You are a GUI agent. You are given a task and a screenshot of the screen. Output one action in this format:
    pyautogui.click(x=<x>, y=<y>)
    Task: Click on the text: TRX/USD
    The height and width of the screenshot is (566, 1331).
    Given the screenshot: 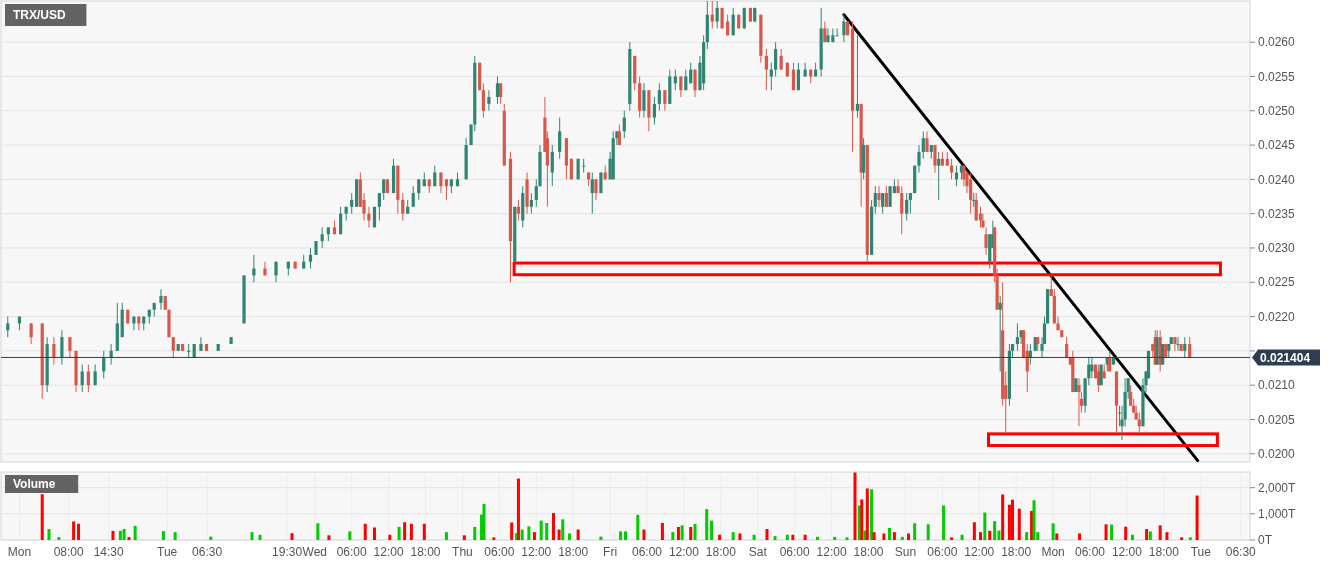 What is the action you would take?
    pyautogui.click(x=39, y=15)
    